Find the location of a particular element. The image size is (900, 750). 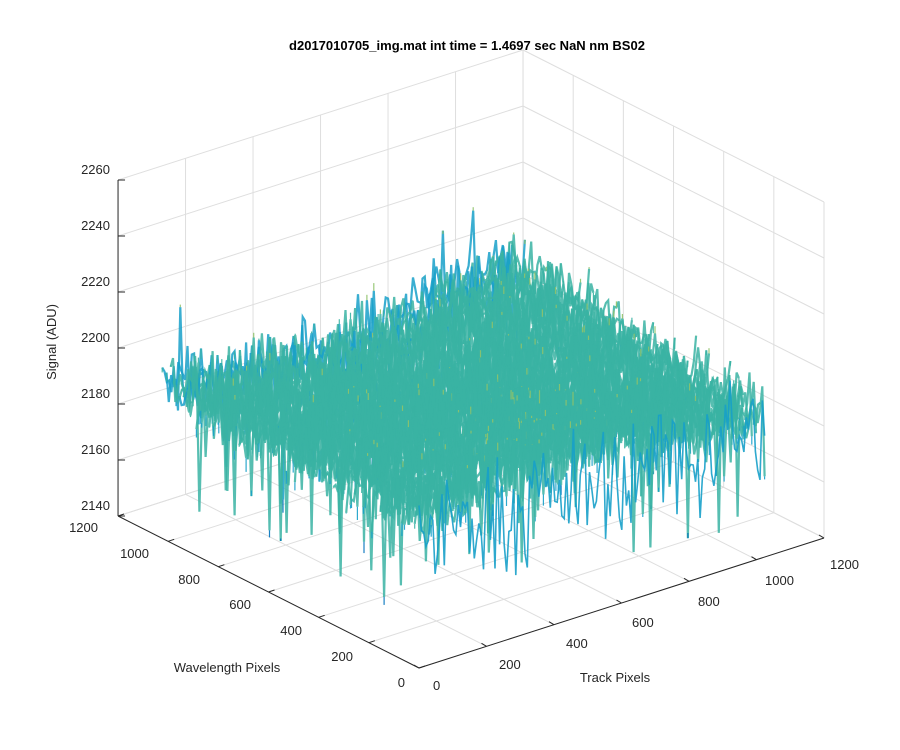

z-tick-label: 2220 is located at coordinates (95, 281).